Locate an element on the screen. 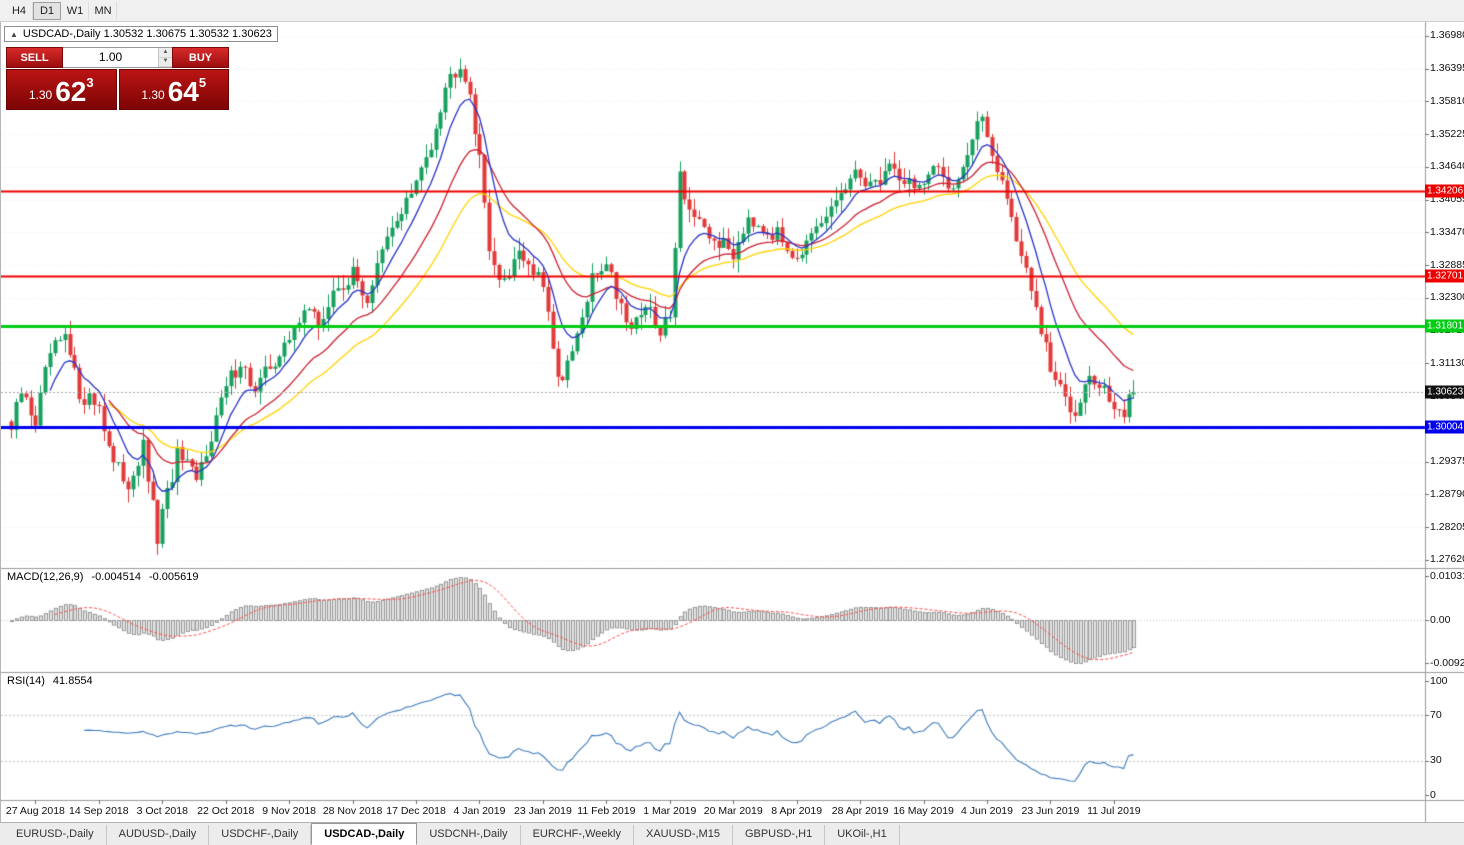 Image resolution: width=1464 pixels, height=845 pixels. tab-ukoil-h1: UKOil-,H1 is located at coordinates (862, 835).